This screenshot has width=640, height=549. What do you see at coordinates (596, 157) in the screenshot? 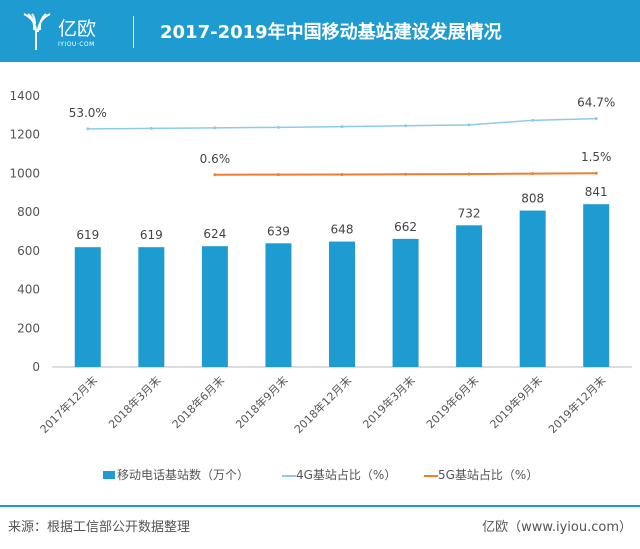
I see `line-5g-label: 1.5%` at bounding box center [596, 157].